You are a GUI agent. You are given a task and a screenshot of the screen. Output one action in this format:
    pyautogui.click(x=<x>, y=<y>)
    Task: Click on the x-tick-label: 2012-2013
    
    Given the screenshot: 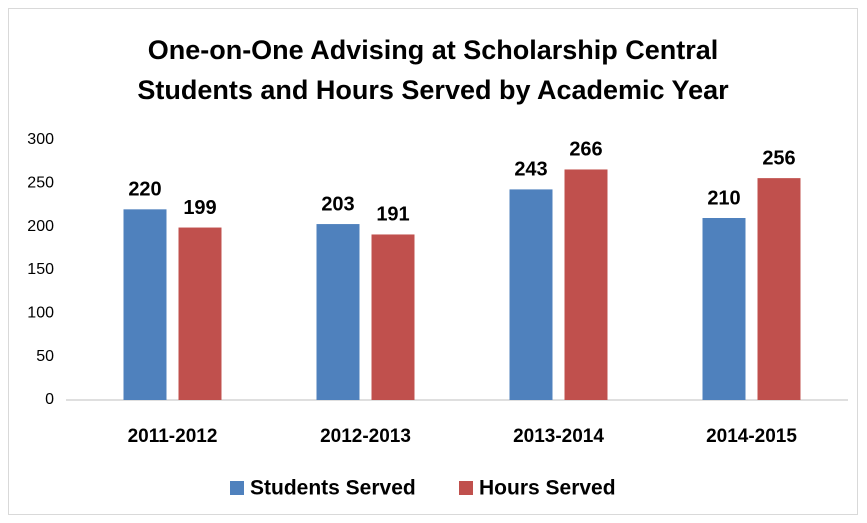 What is the action you would take?
    pyautogui.click(x=365, y=436)
    